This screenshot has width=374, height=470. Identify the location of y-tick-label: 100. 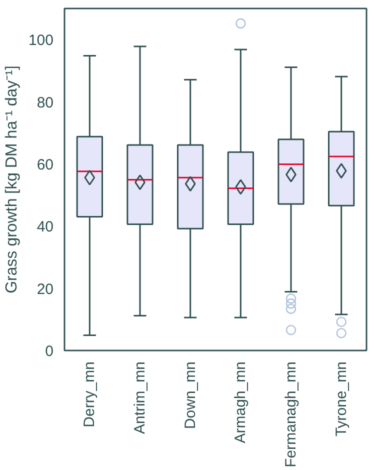
(41, 41).